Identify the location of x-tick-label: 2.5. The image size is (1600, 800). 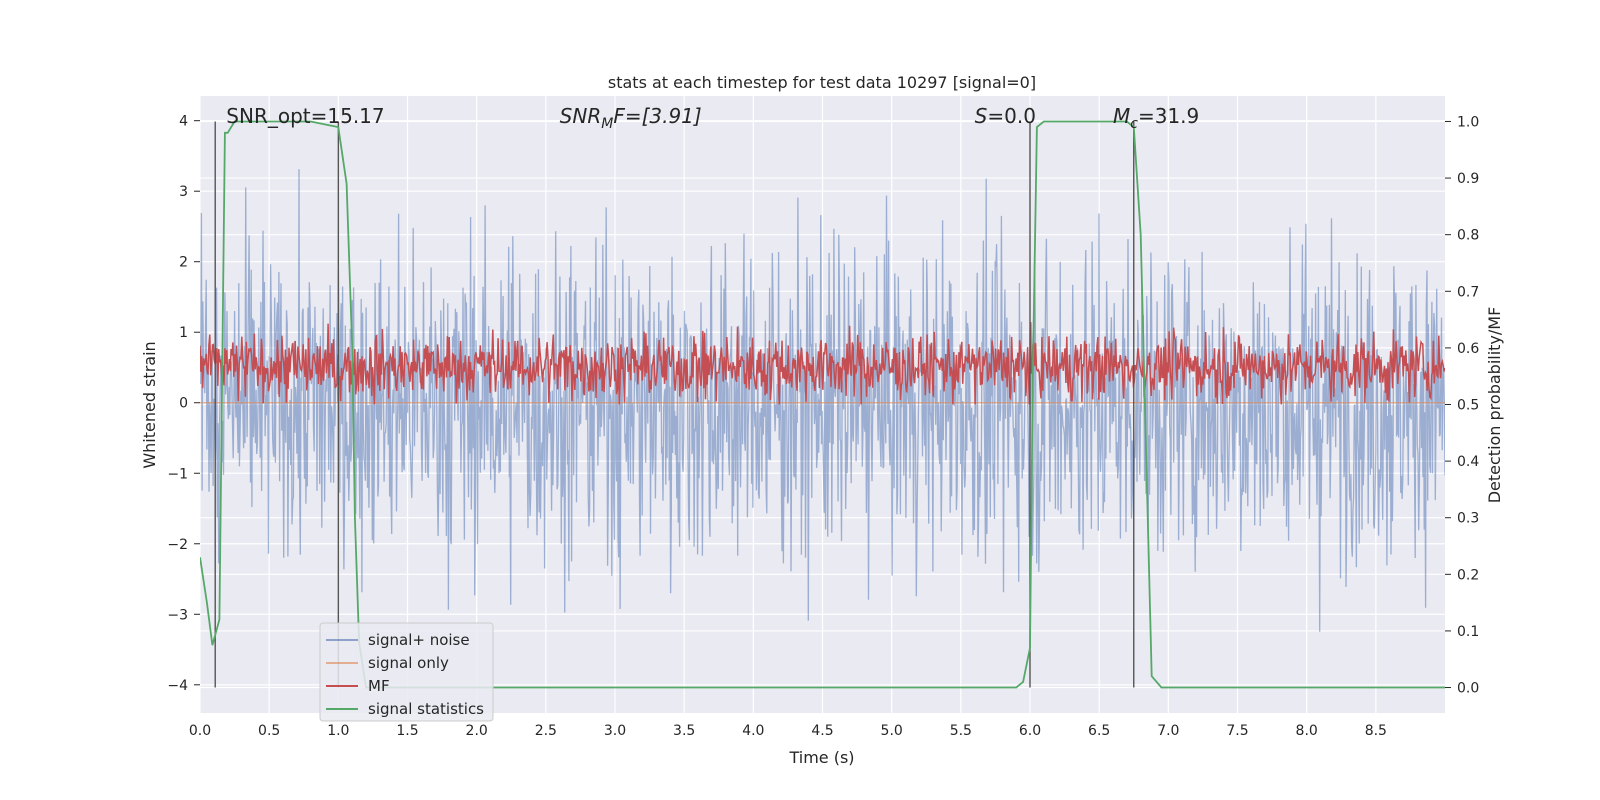
(546, 731).